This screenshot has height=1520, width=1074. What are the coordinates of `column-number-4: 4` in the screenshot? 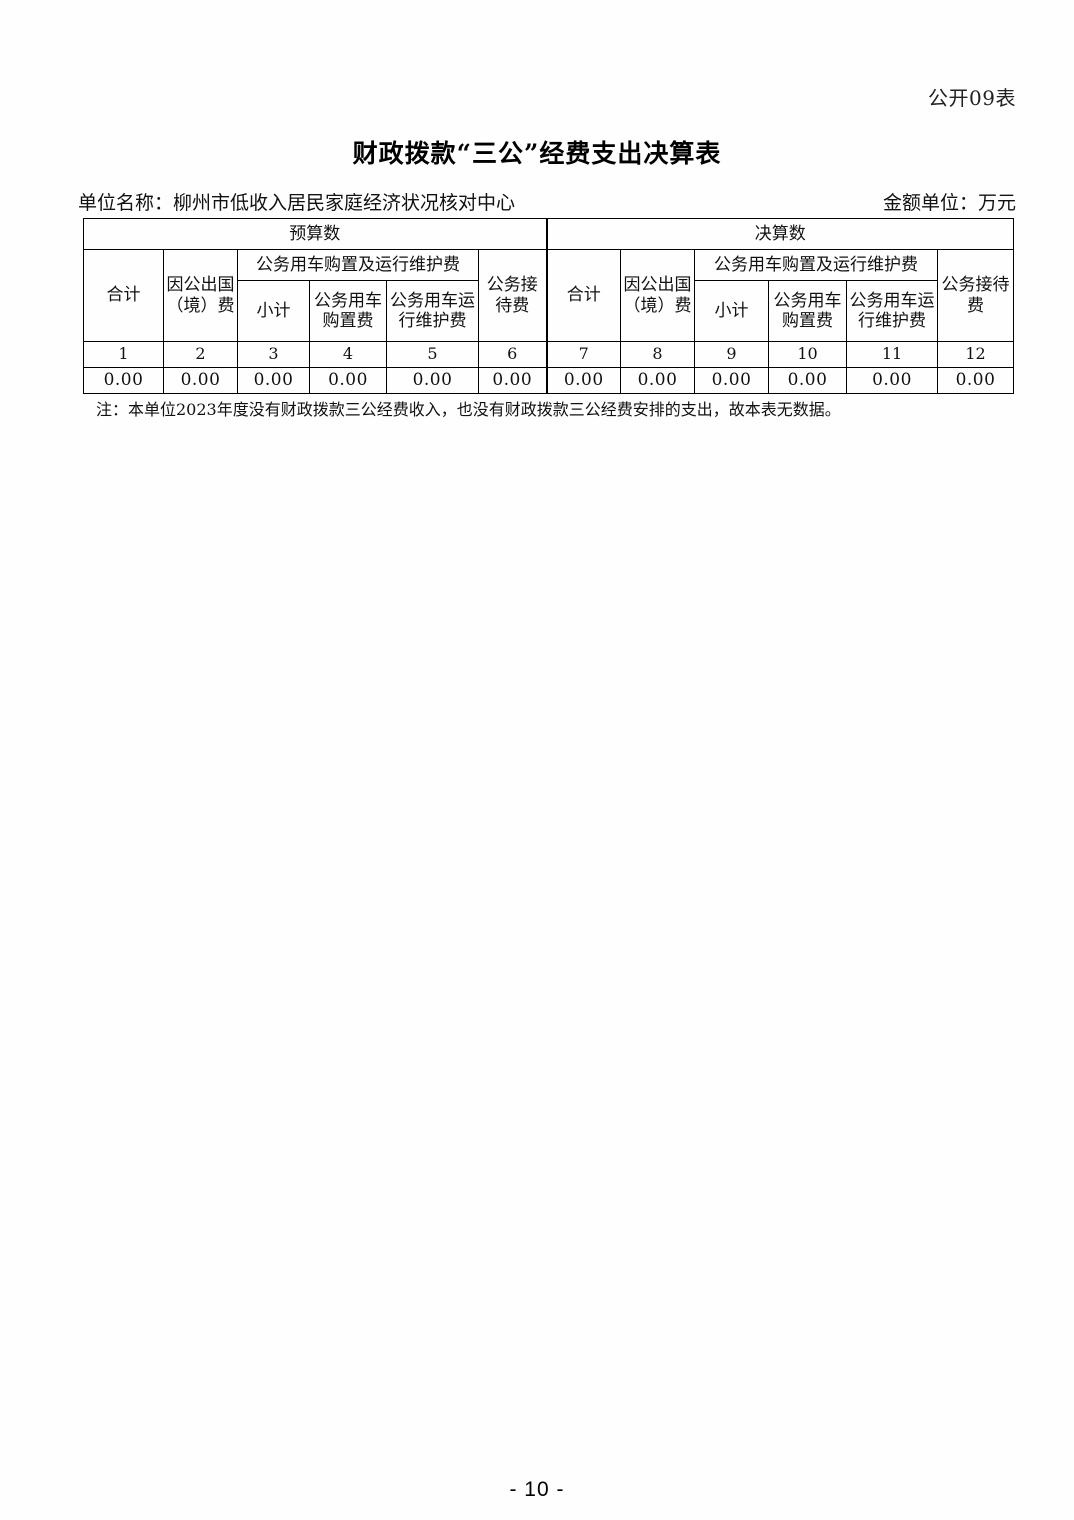 It's located at (348, 354).